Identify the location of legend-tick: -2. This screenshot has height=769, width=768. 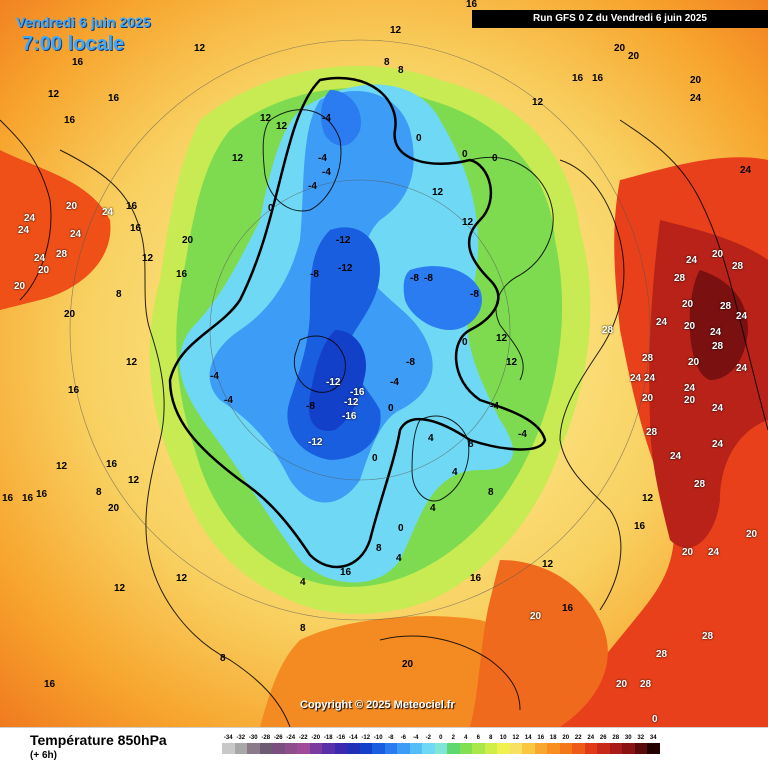
(428, 738).